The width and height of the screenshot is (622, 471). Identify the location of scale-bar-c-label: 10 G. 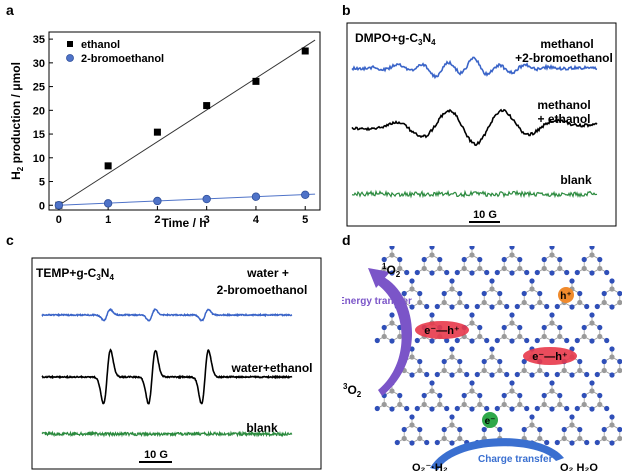
(156, 455).